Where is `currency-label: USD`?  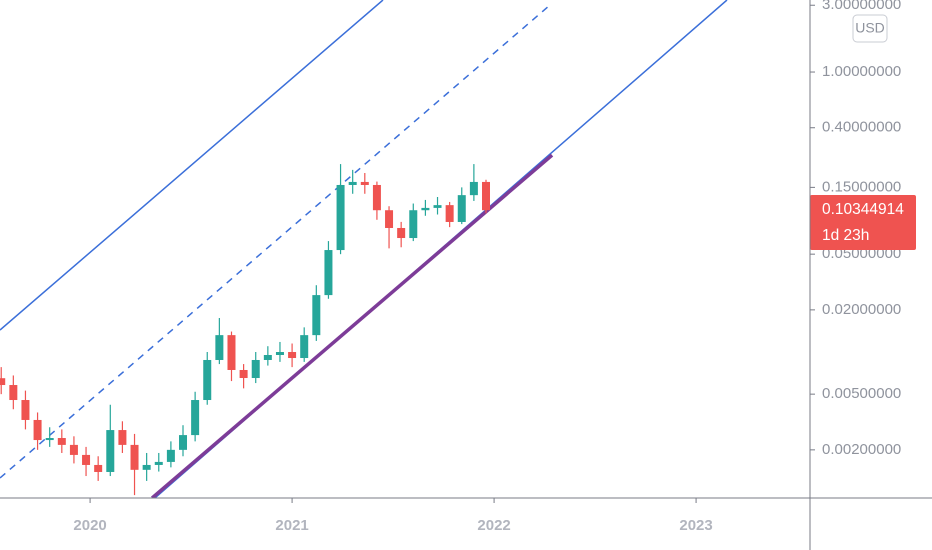
currency-label: USD is located at coordinates (870, 28).